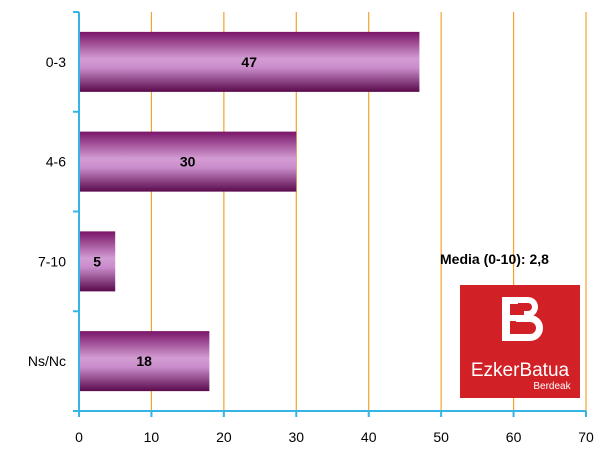  Describe the element at coordinates (47, 361) in the screenshot. I see `y-tick-label: Ns/Nc` at that location.